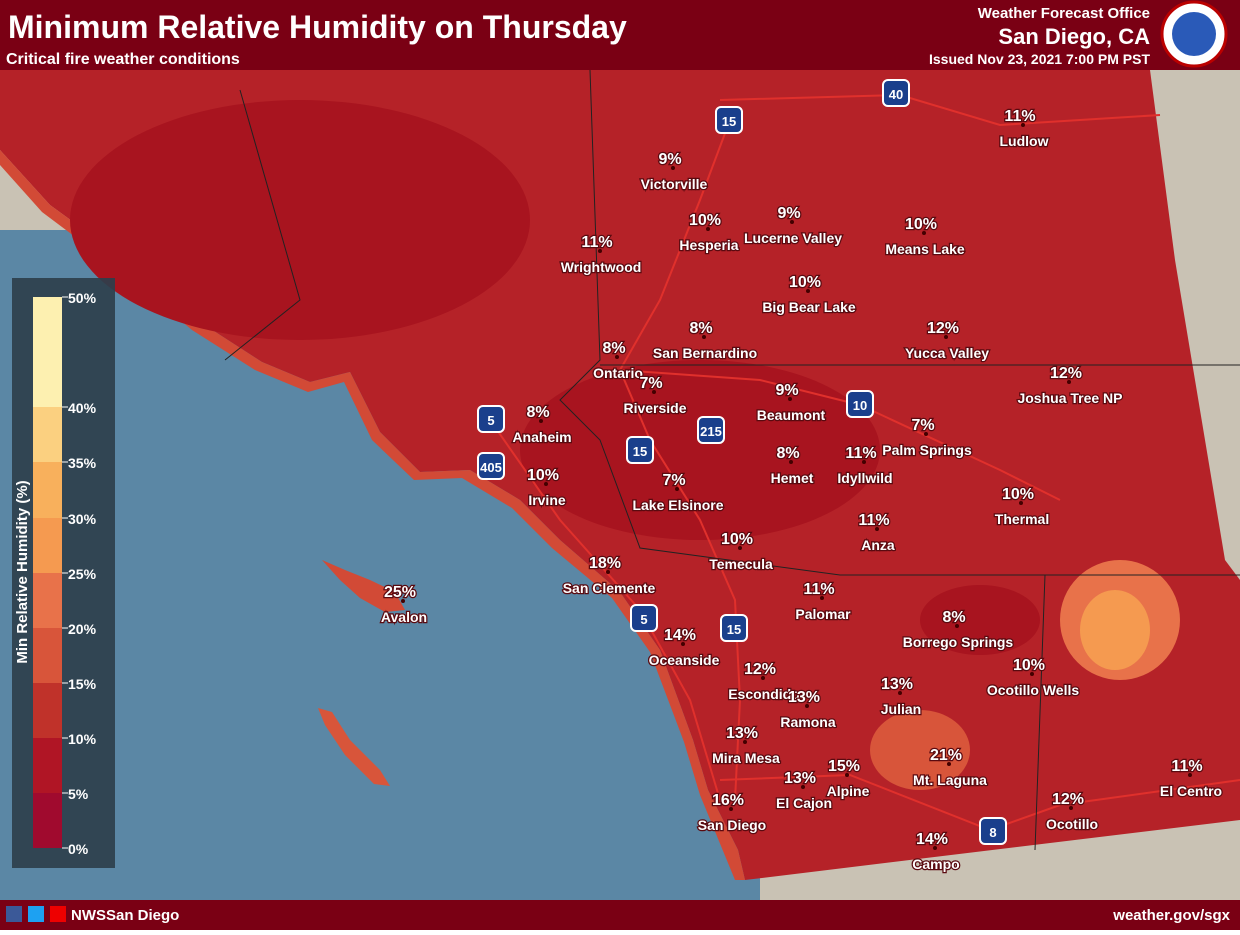  What do you see at coordinates (404, 617) in the screenshot?
I see `city-name: Avalon` at bounding box center [404, 617].